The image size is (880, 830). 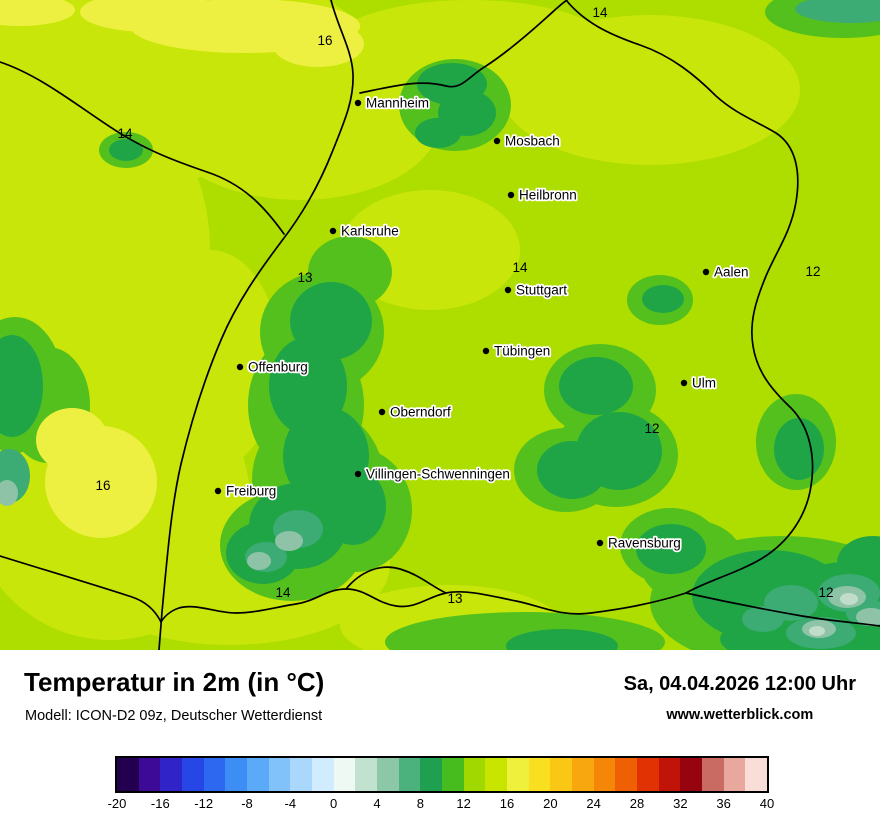 What do you see at coordinates (278, 367) in the screenshot?
I see `city-label: Offenburg` at bounding box center [278, 367].